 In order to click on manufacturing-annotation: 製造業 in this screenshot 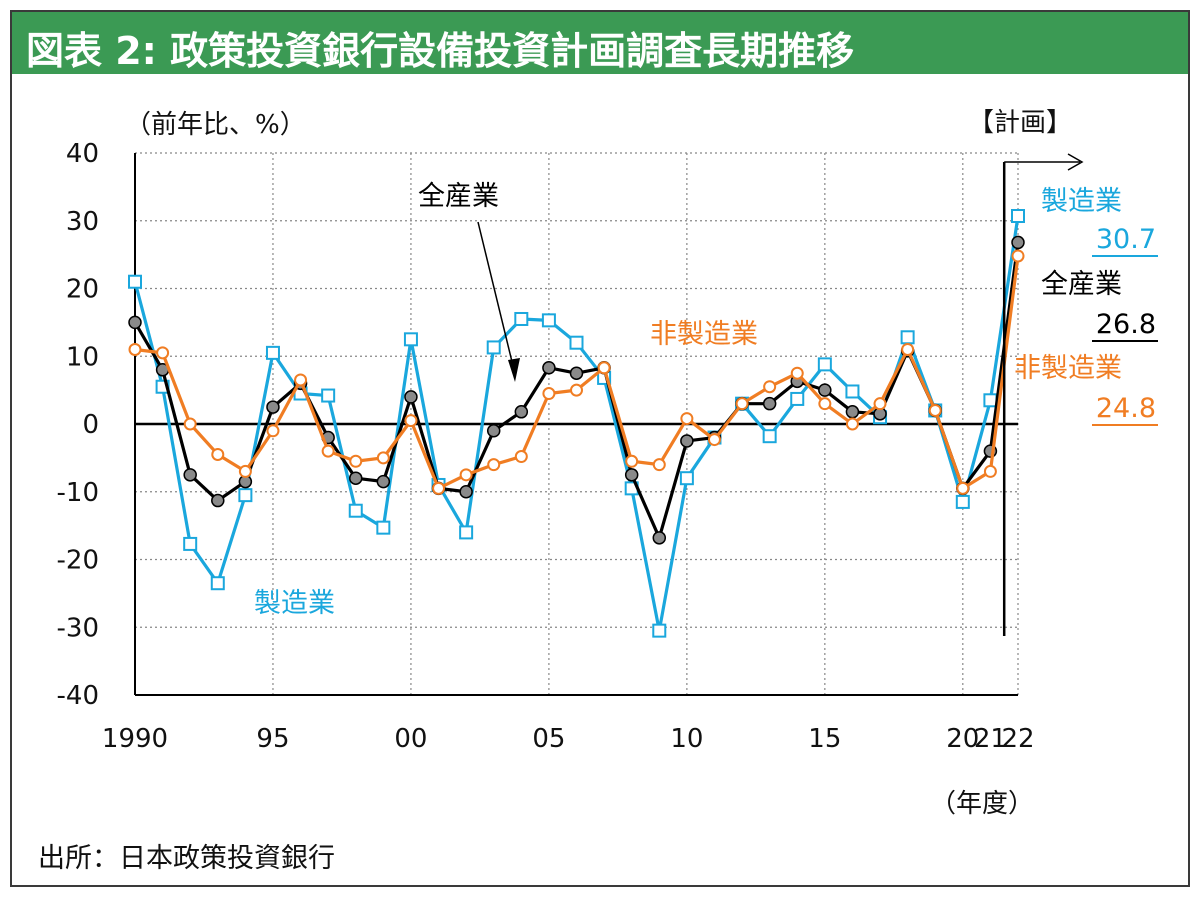, I will do `click(294, 603)`.